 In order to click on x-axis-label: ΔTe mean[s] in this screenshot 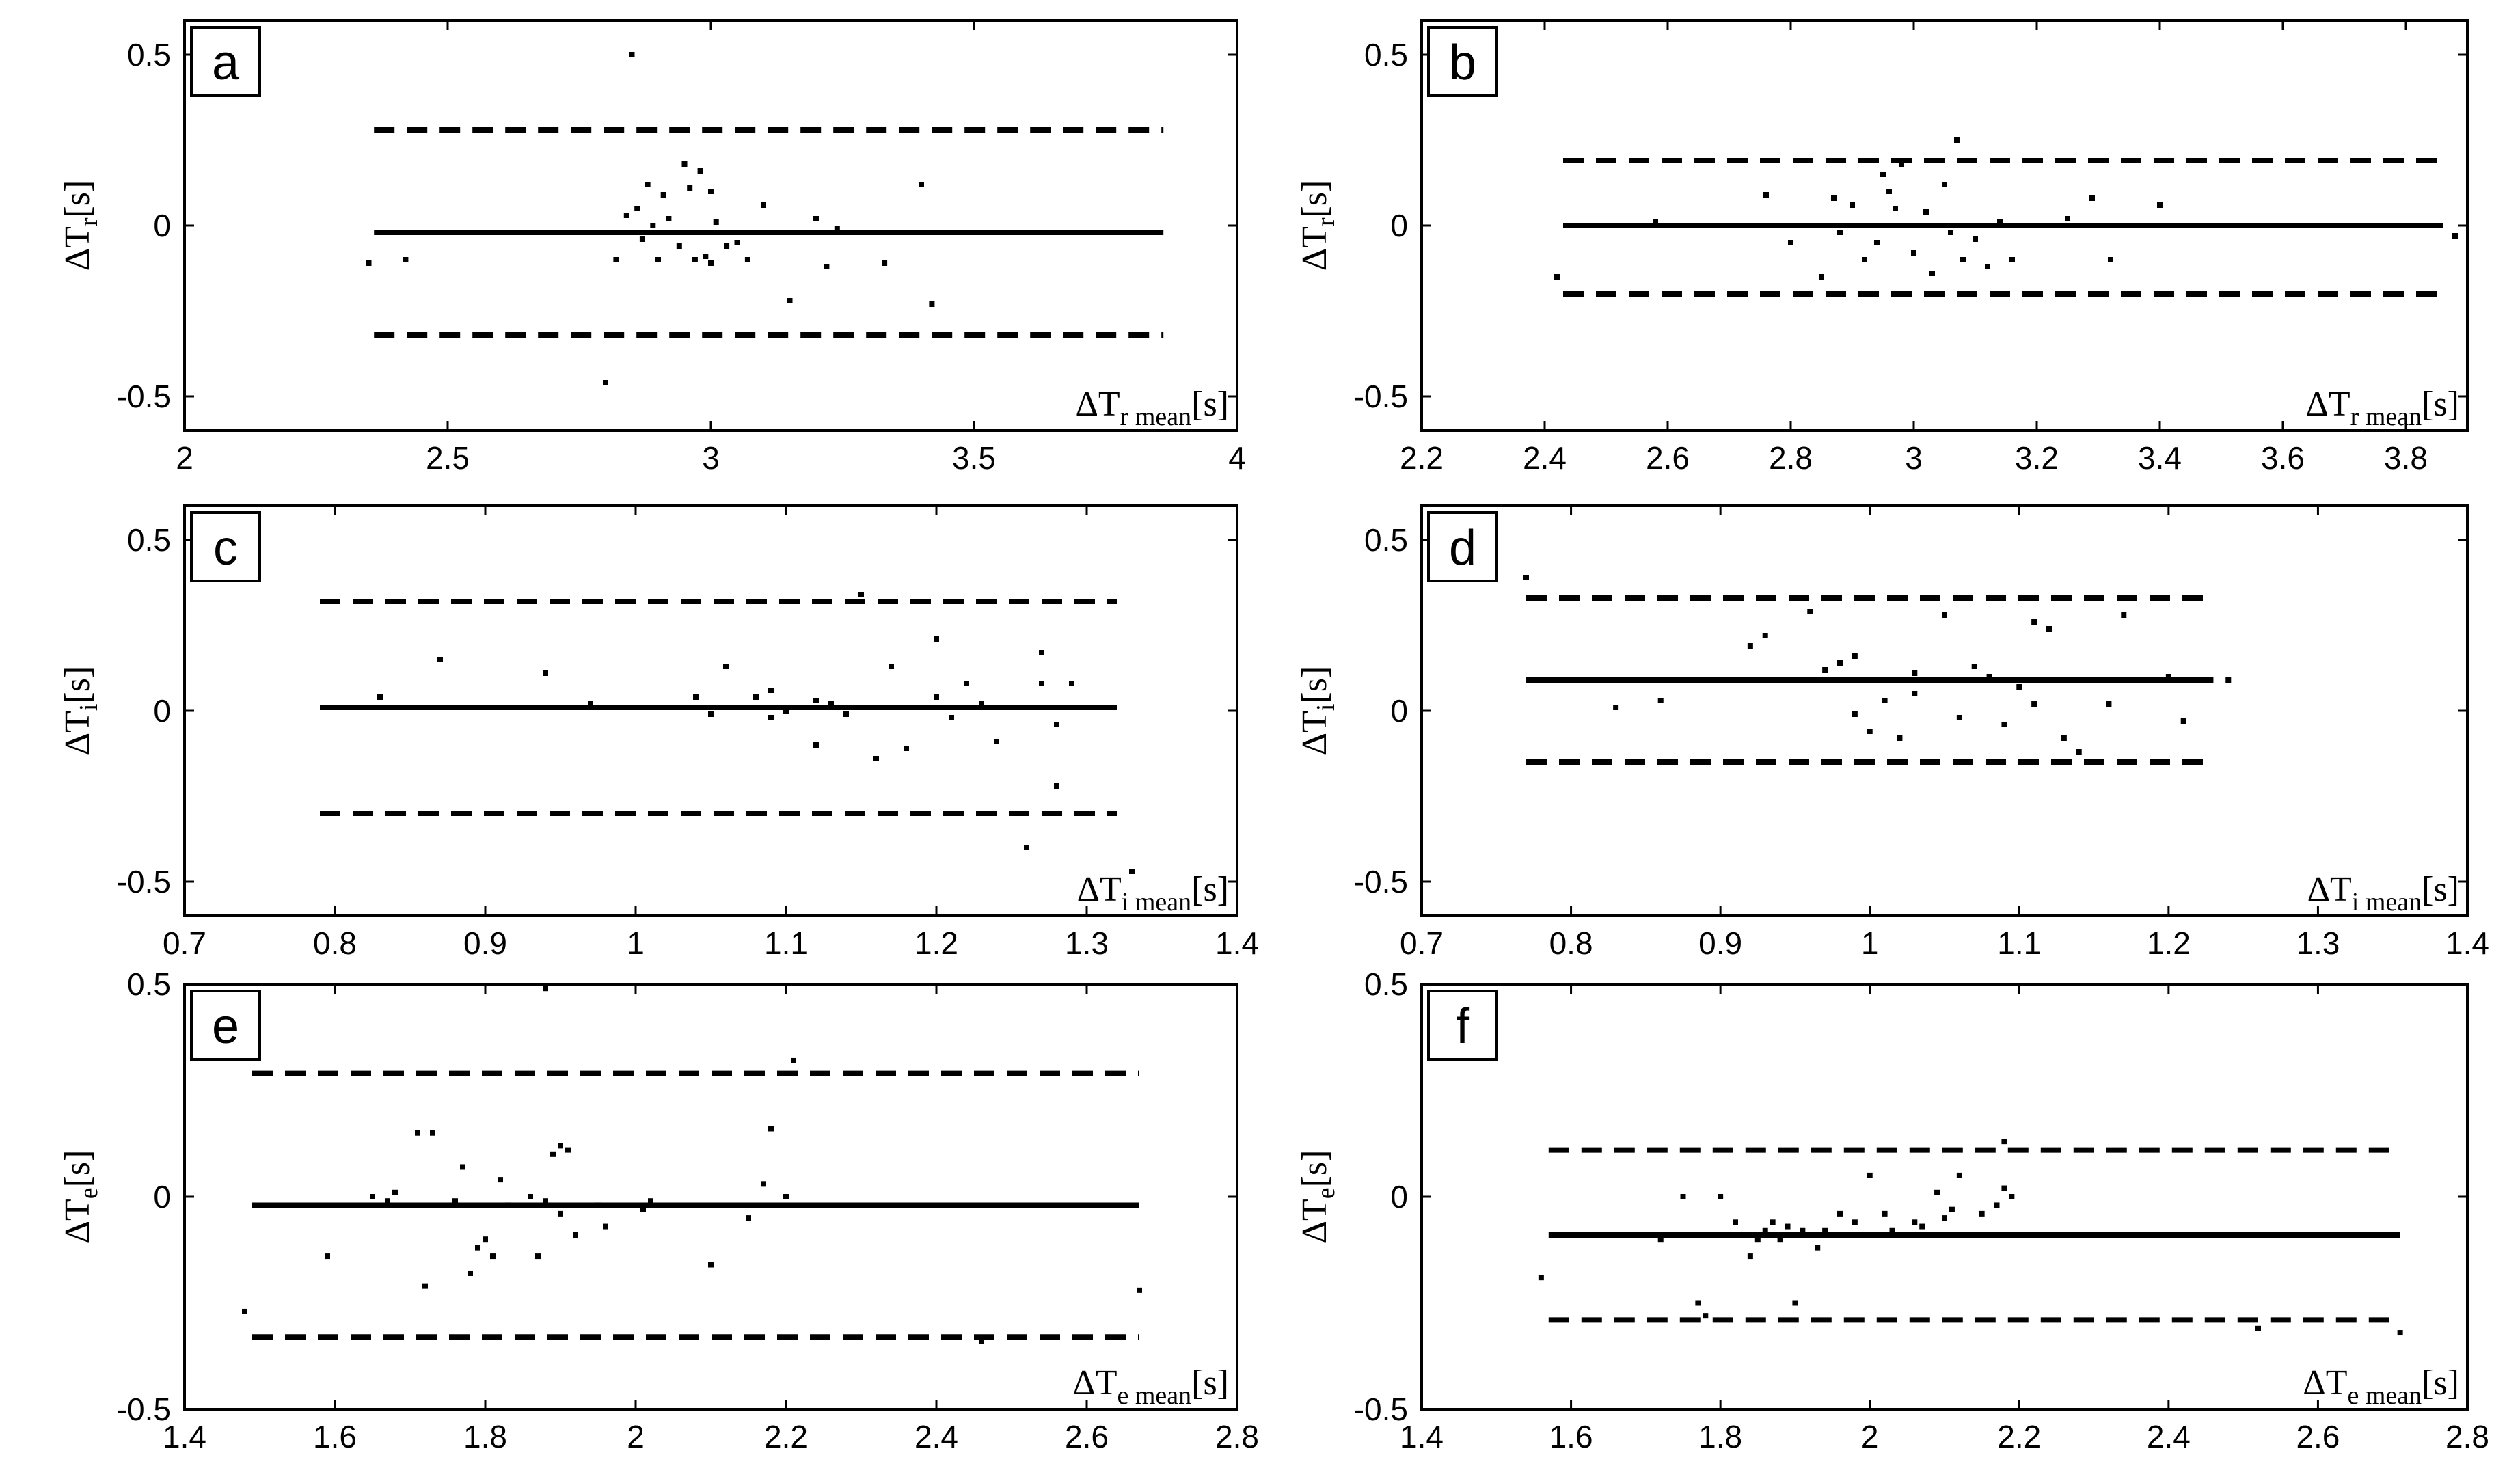, I will do `click(1150, 1386)`.